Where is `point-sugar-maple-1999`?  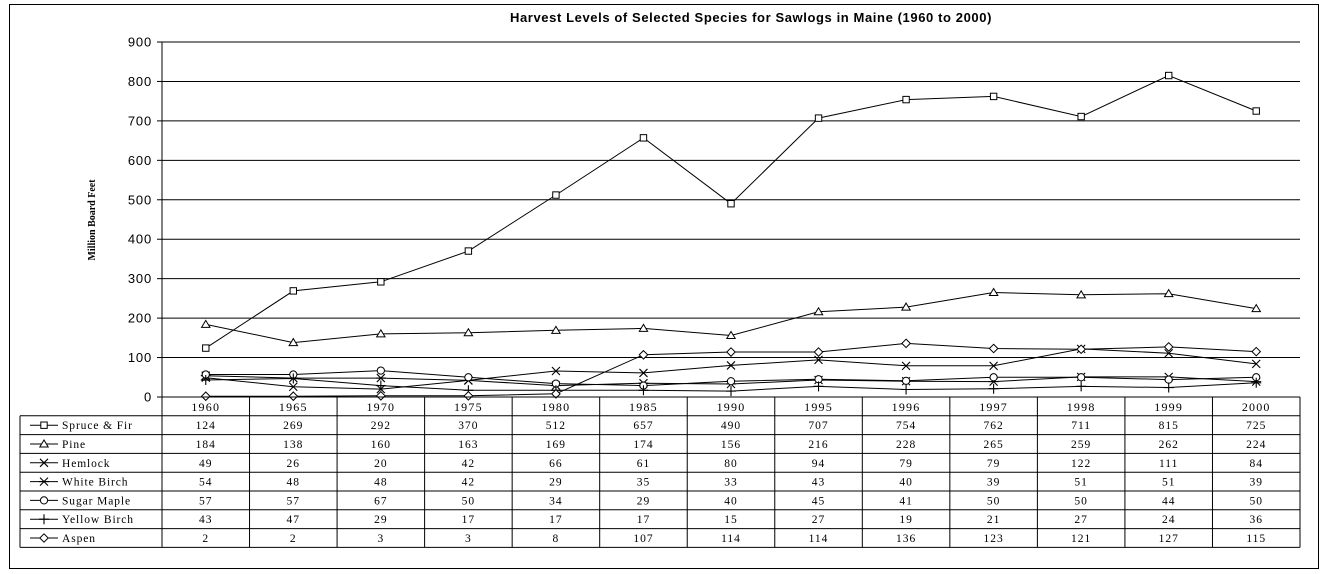
point-sugar-maple-1999 is located at coordinates (1168, 379).